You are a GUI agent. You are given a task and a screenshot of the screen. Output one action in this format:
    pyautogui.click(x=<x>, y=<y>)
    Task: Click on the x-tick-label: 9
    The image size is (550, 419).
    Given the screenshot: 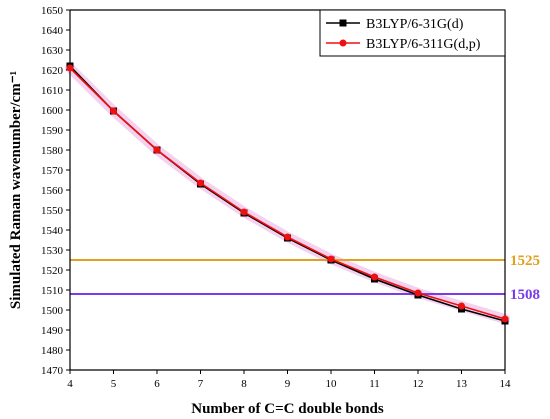 What is the action you would take?
    pyautogui.click(x=288, y=384)
    